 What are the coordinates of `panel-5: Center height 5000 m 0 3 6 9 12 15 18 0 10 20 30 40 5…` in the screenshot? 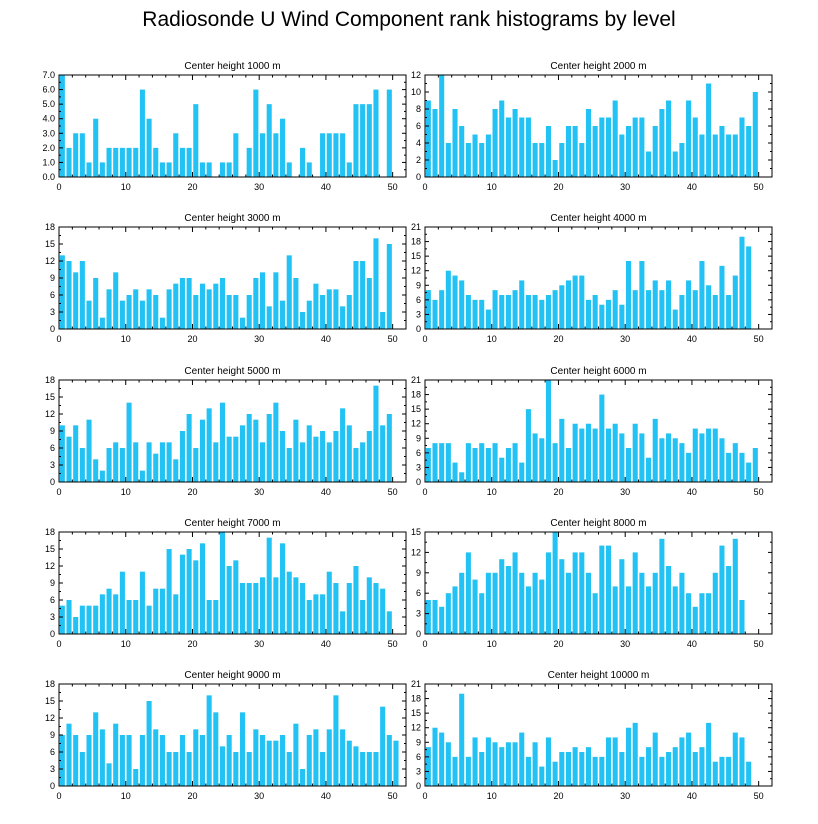 It's located at (226, 431).